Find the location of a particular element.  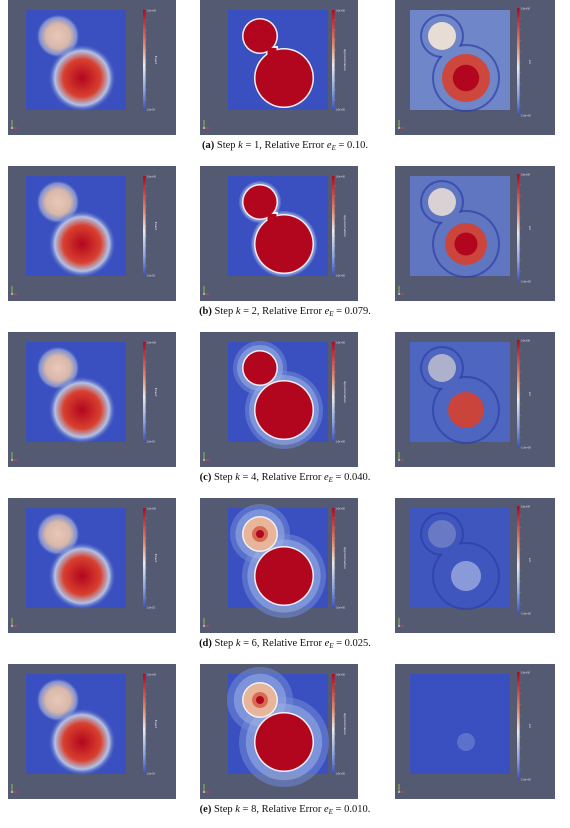

subfigure-label: (c) is located at coordinates (205, 477).